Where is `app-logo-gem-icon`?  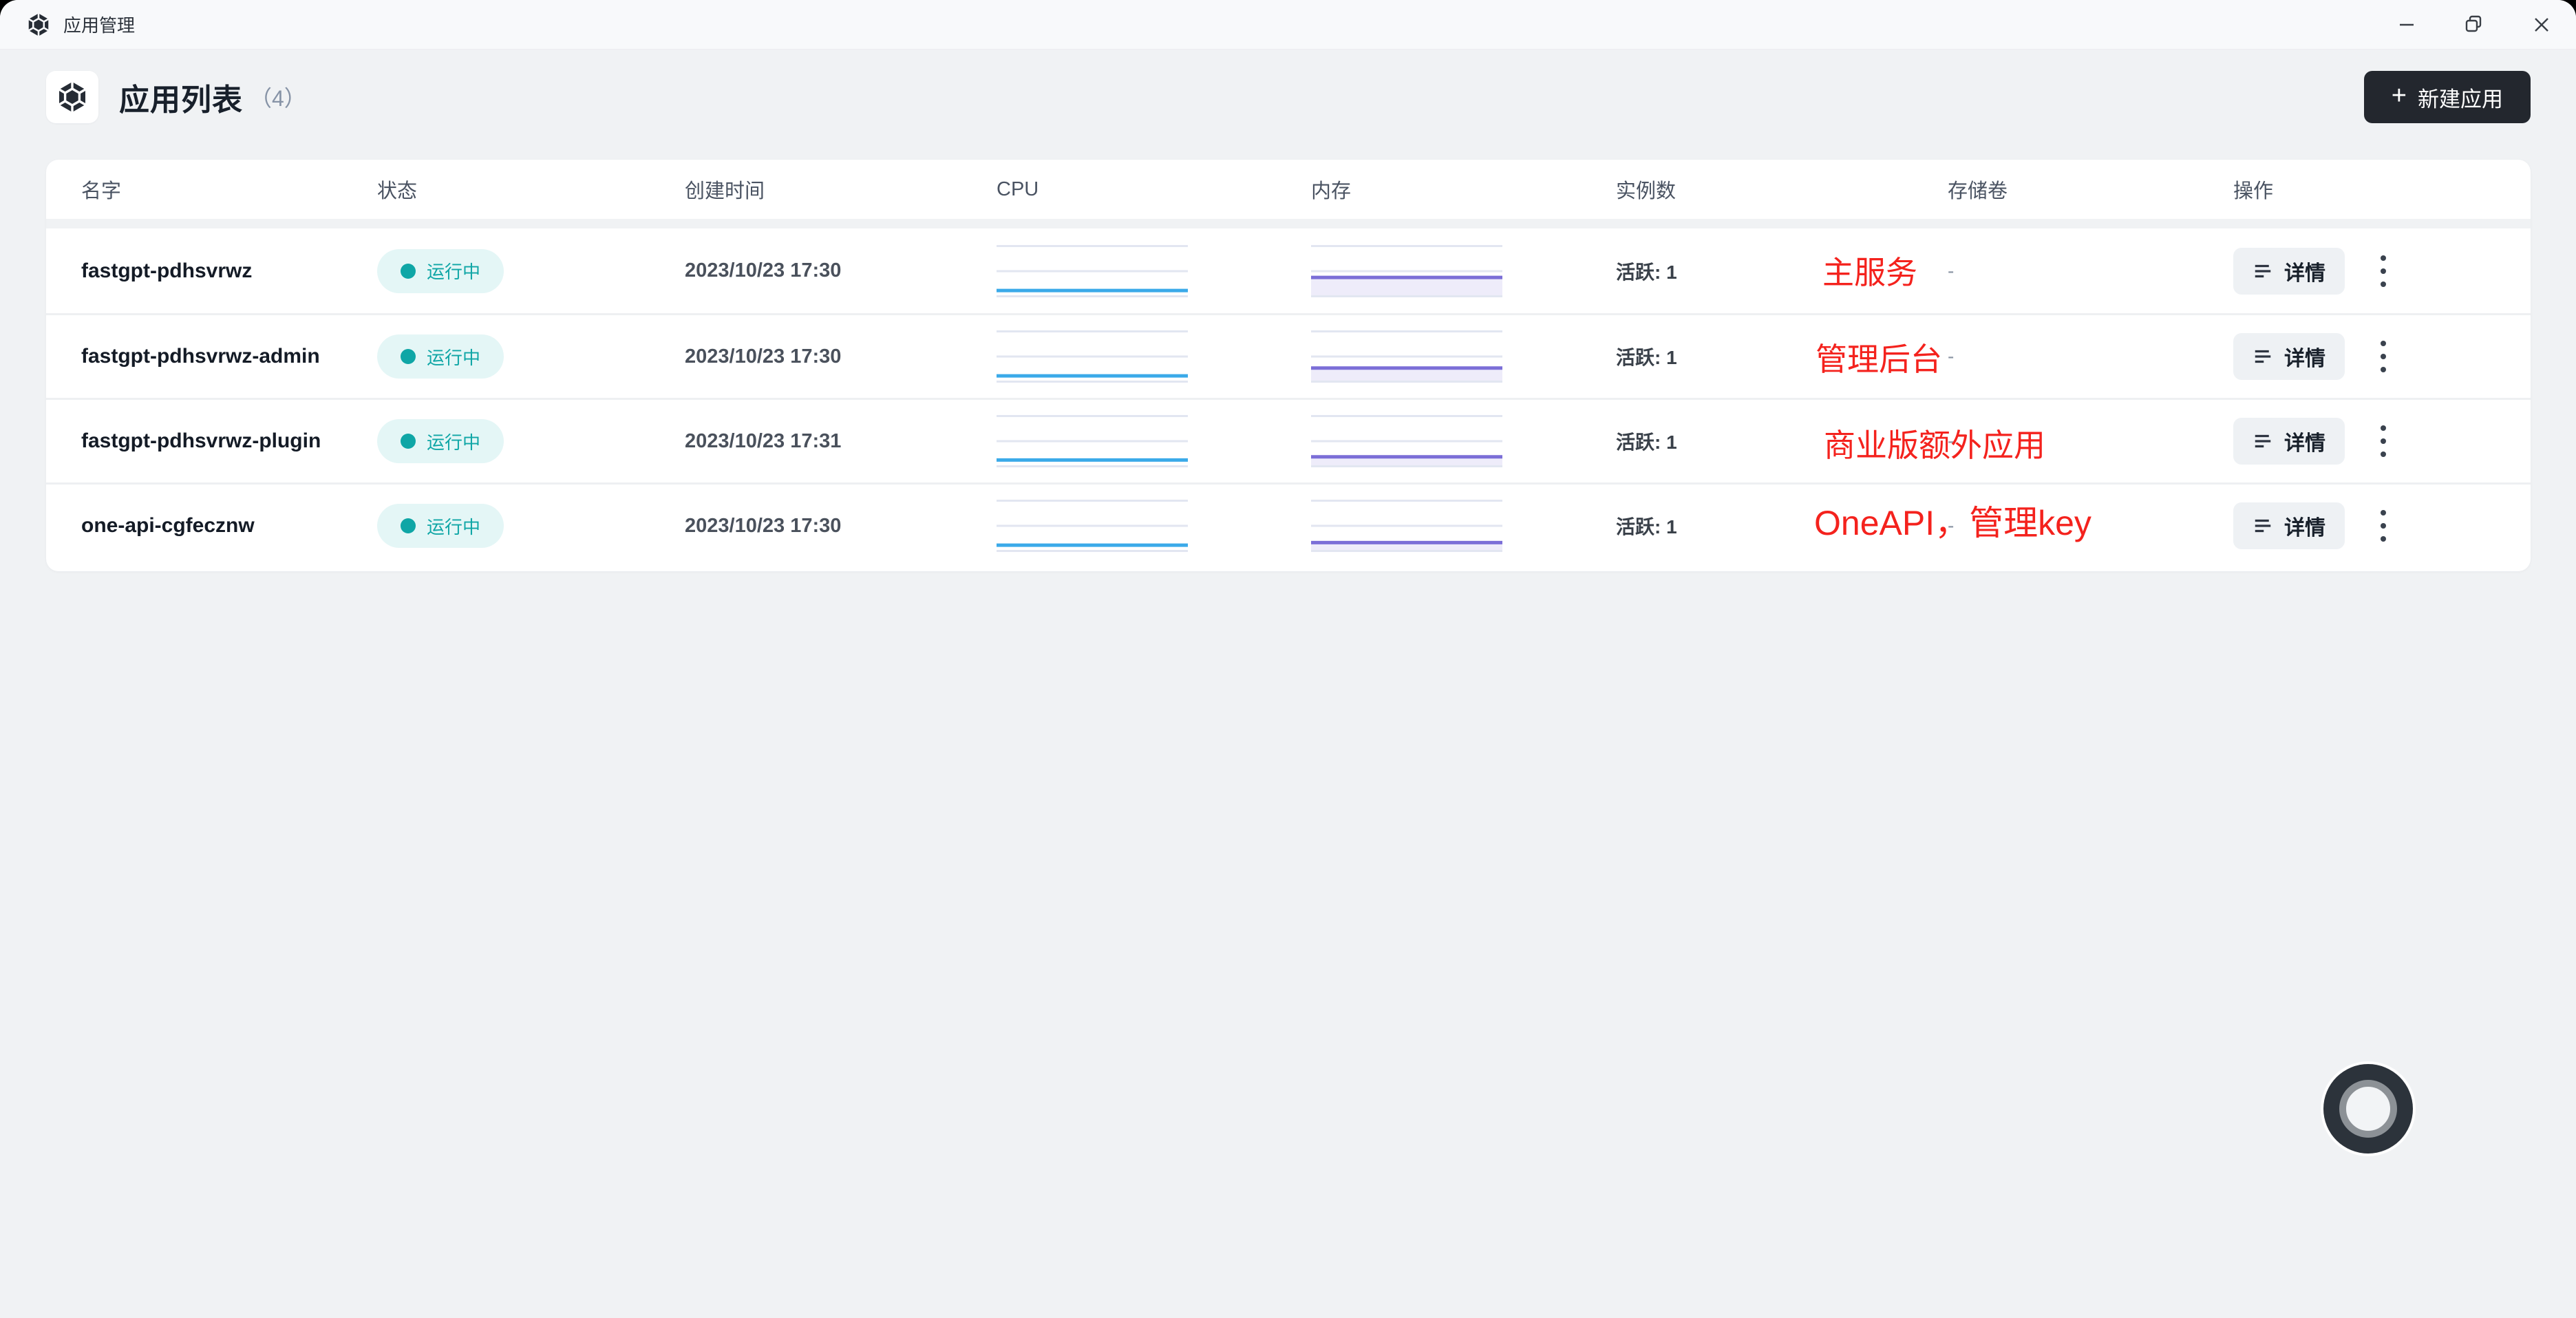
app-logo-gem-icon is located at coordinates (38, 24).